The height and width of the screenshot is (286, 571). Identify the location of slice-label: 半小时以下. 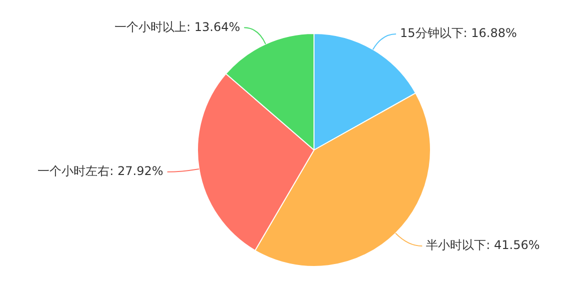
(456, 245).